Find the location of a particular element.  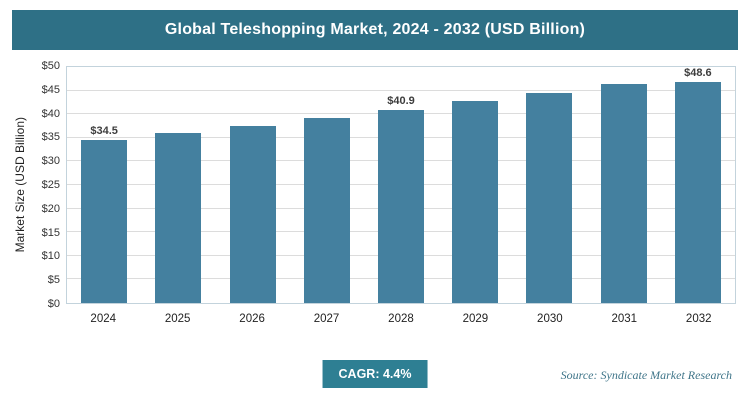

bar-2029 is located at coordinates (475, 202).